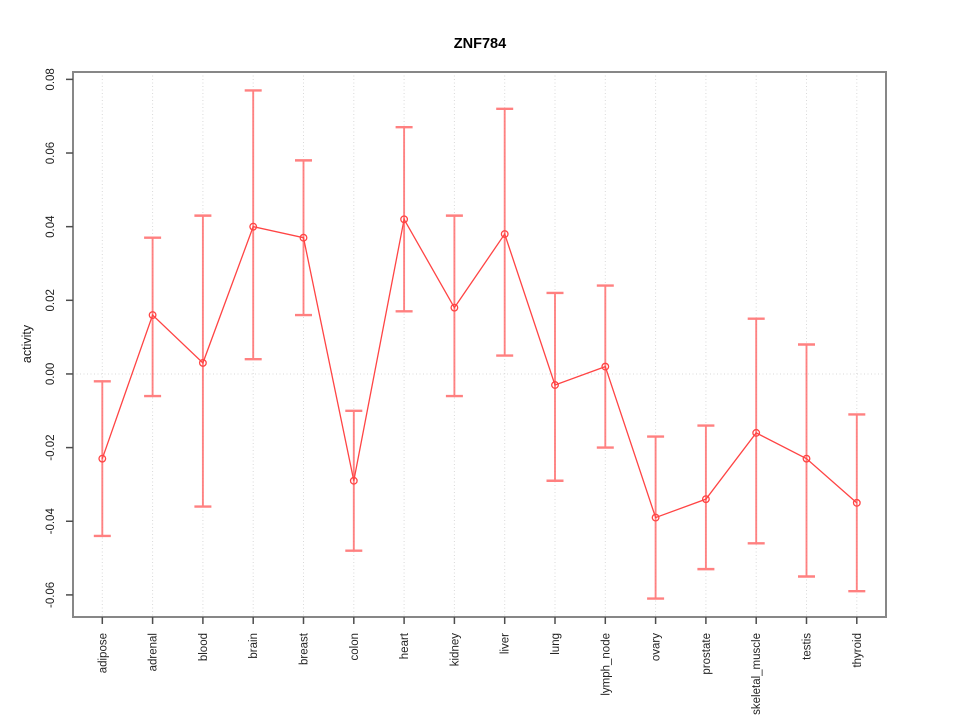 This screenshot has width=960, height=720. I want to click on x-tick-label: skeletal_muscle, so click(757, 674).